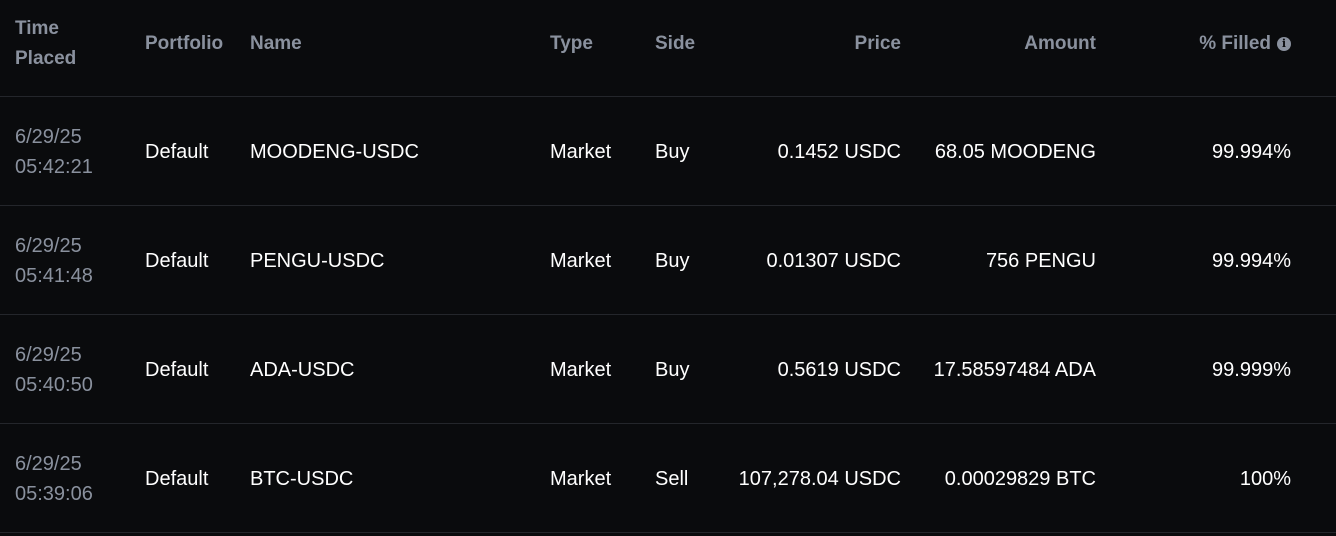 The width and height of the screenshot is (1336, 536). I want to click on filled-cell: 100%, so click(1265, 479).